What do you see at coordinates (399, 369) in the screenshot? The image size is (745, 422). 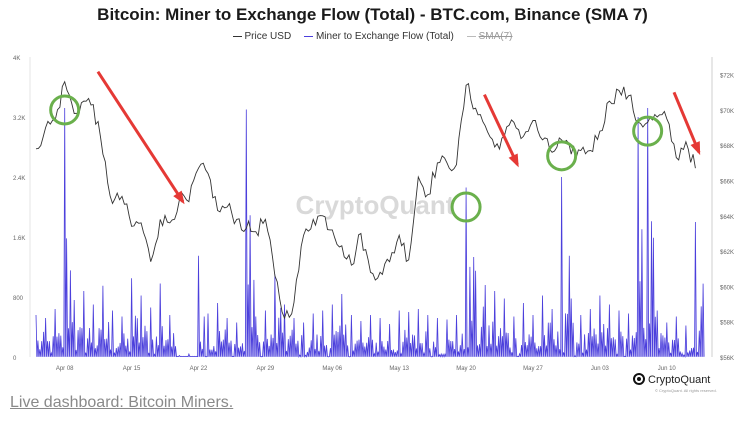 I see `x-tick-label: May 13` at bounding box center [399, 369].